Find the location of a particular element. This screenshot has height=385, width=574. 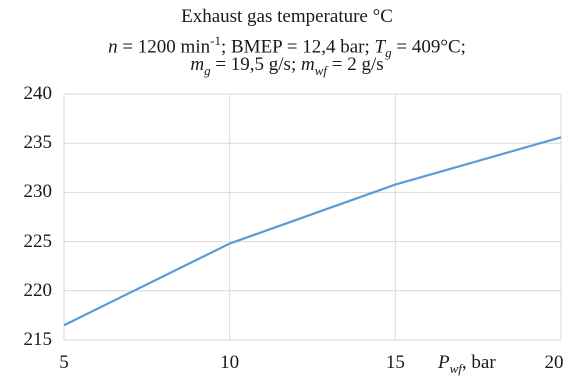

x-axis-label: Pwf, bar is located at coordinates (467, 366).